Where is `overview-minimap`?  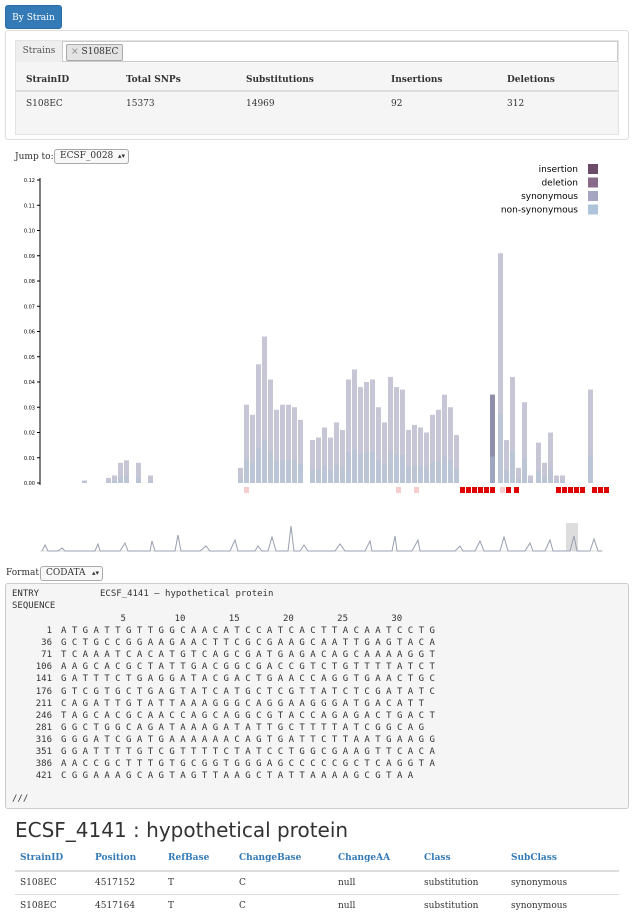
overview-minimap is located at coordinates (321, 537).